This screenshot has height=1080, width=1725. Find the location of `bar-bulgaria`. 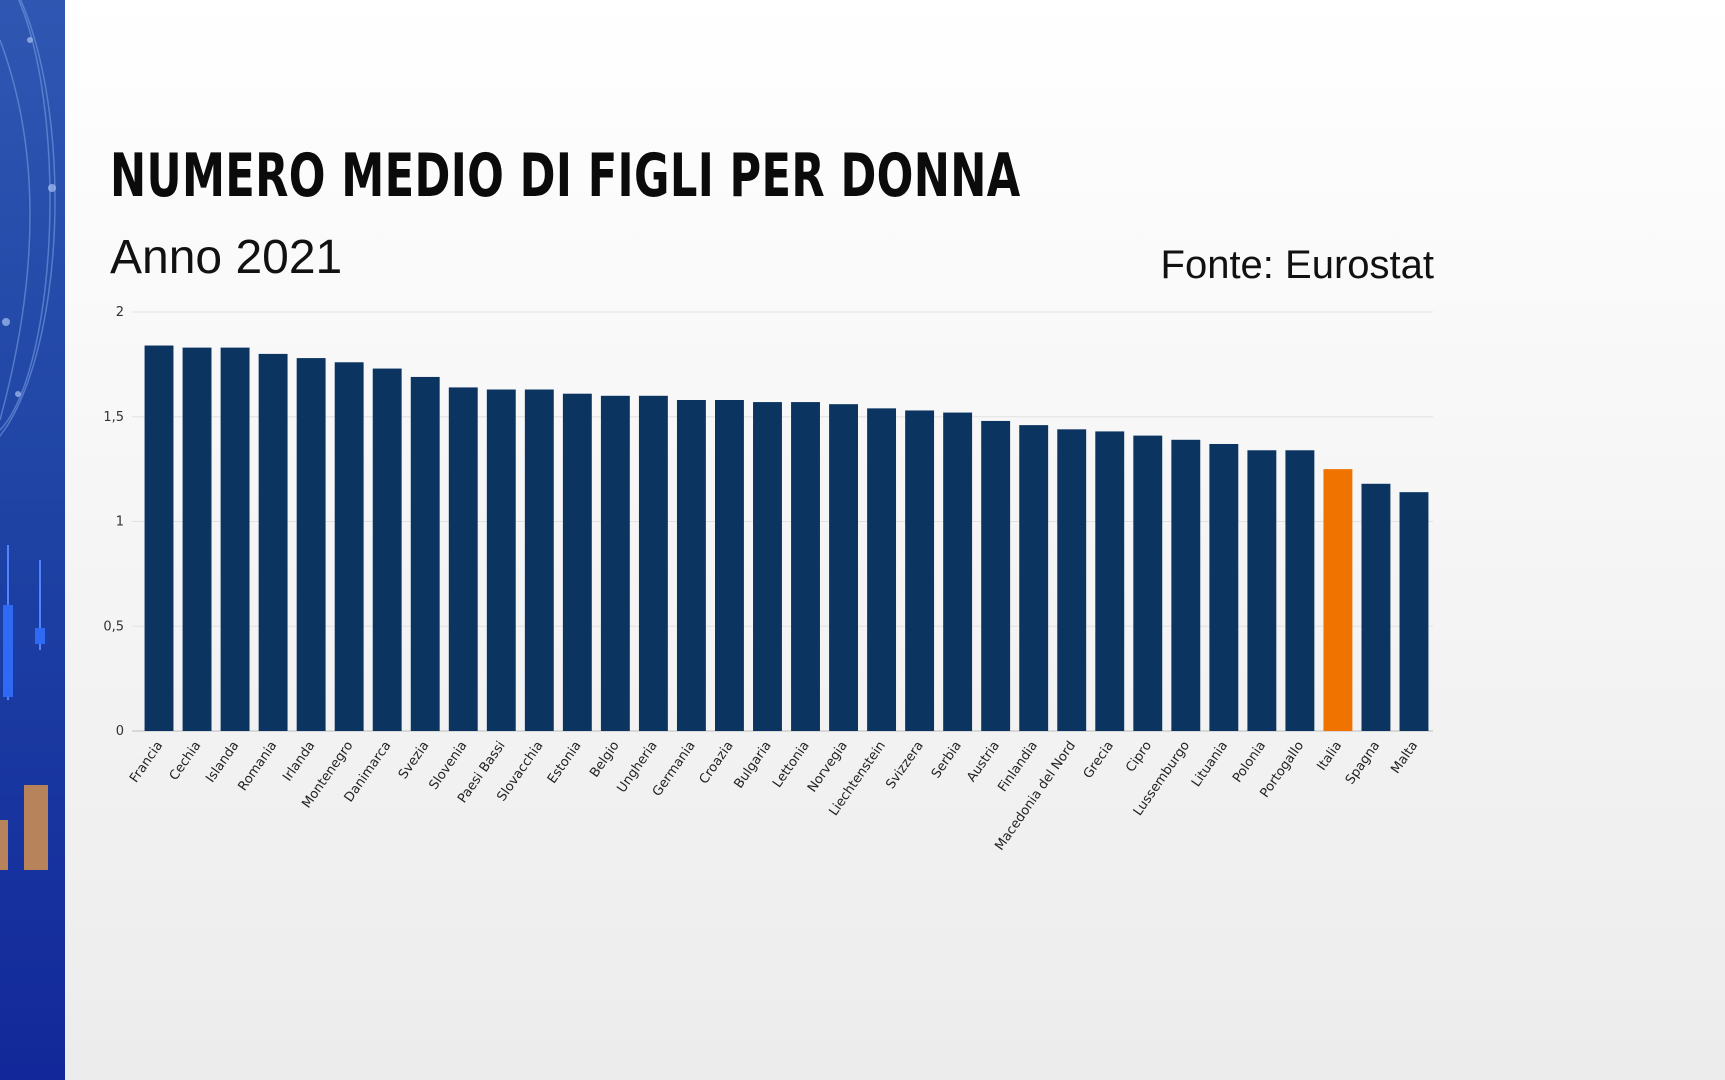

bar-bulgaria is located at coordinates (767, 566).